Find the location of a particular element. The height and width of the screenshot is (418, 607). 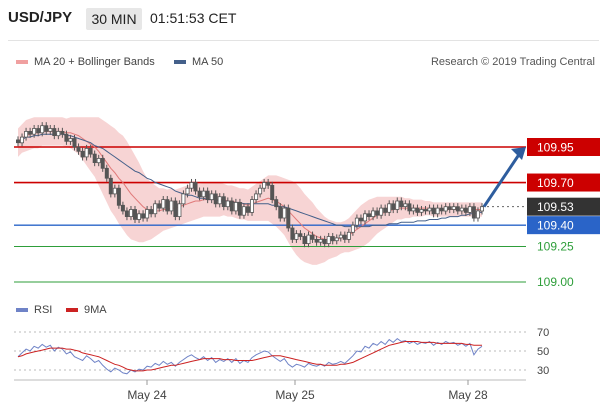

level-tag-bg-109.40 is located at coordinates (563, 225).